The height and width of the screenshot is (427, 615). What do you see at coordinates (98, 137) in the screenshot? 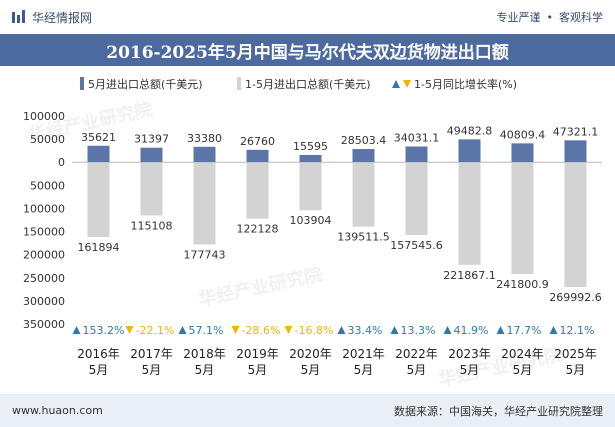
I see `bar-monthly-label: 35621` at bounding box center [98, 137].